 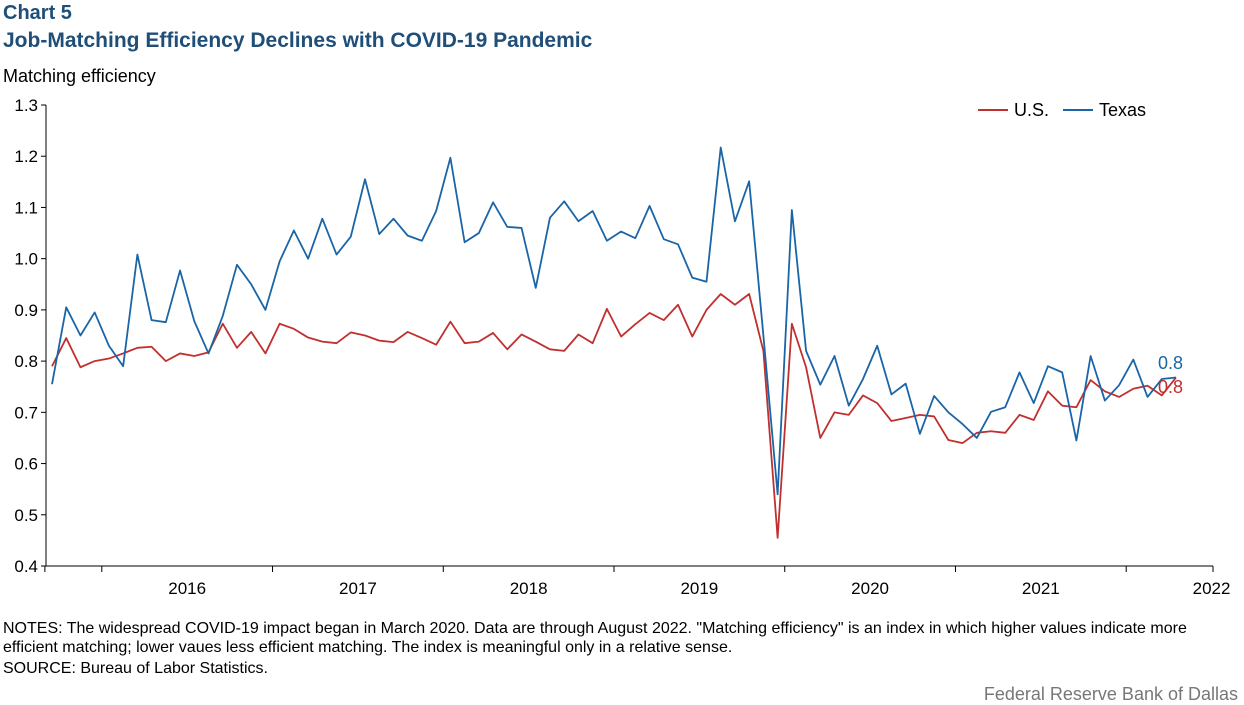 I want to click on y-tick-label: 1.0, so click(x=26, y=259).